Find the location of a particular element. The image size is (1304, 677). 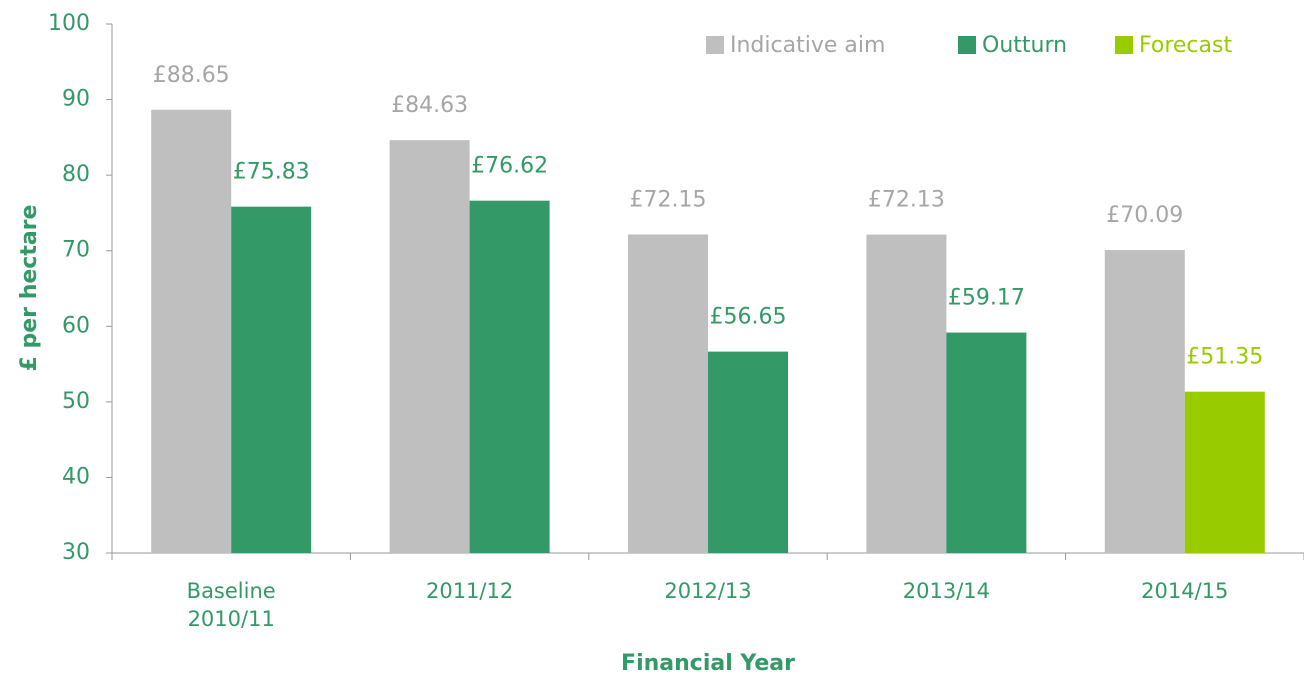

y-tick-label: 100 is located at coordinates (69, 23).